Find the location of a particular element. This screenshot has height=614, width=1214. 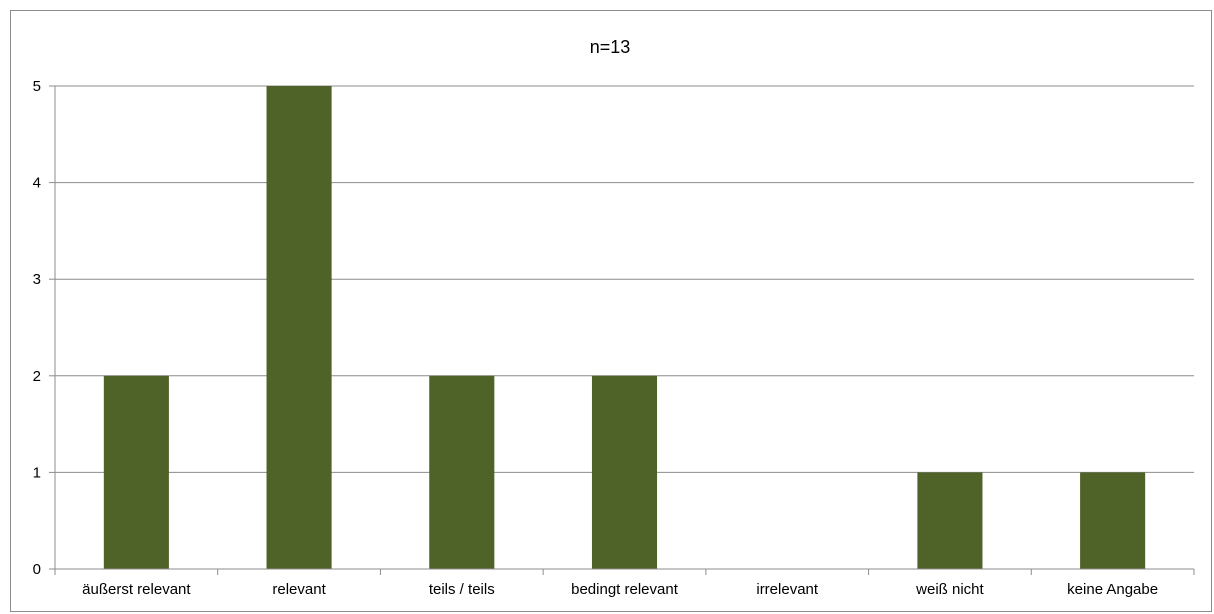

y-tick-label: 2 is located at coordinates (37, 376).